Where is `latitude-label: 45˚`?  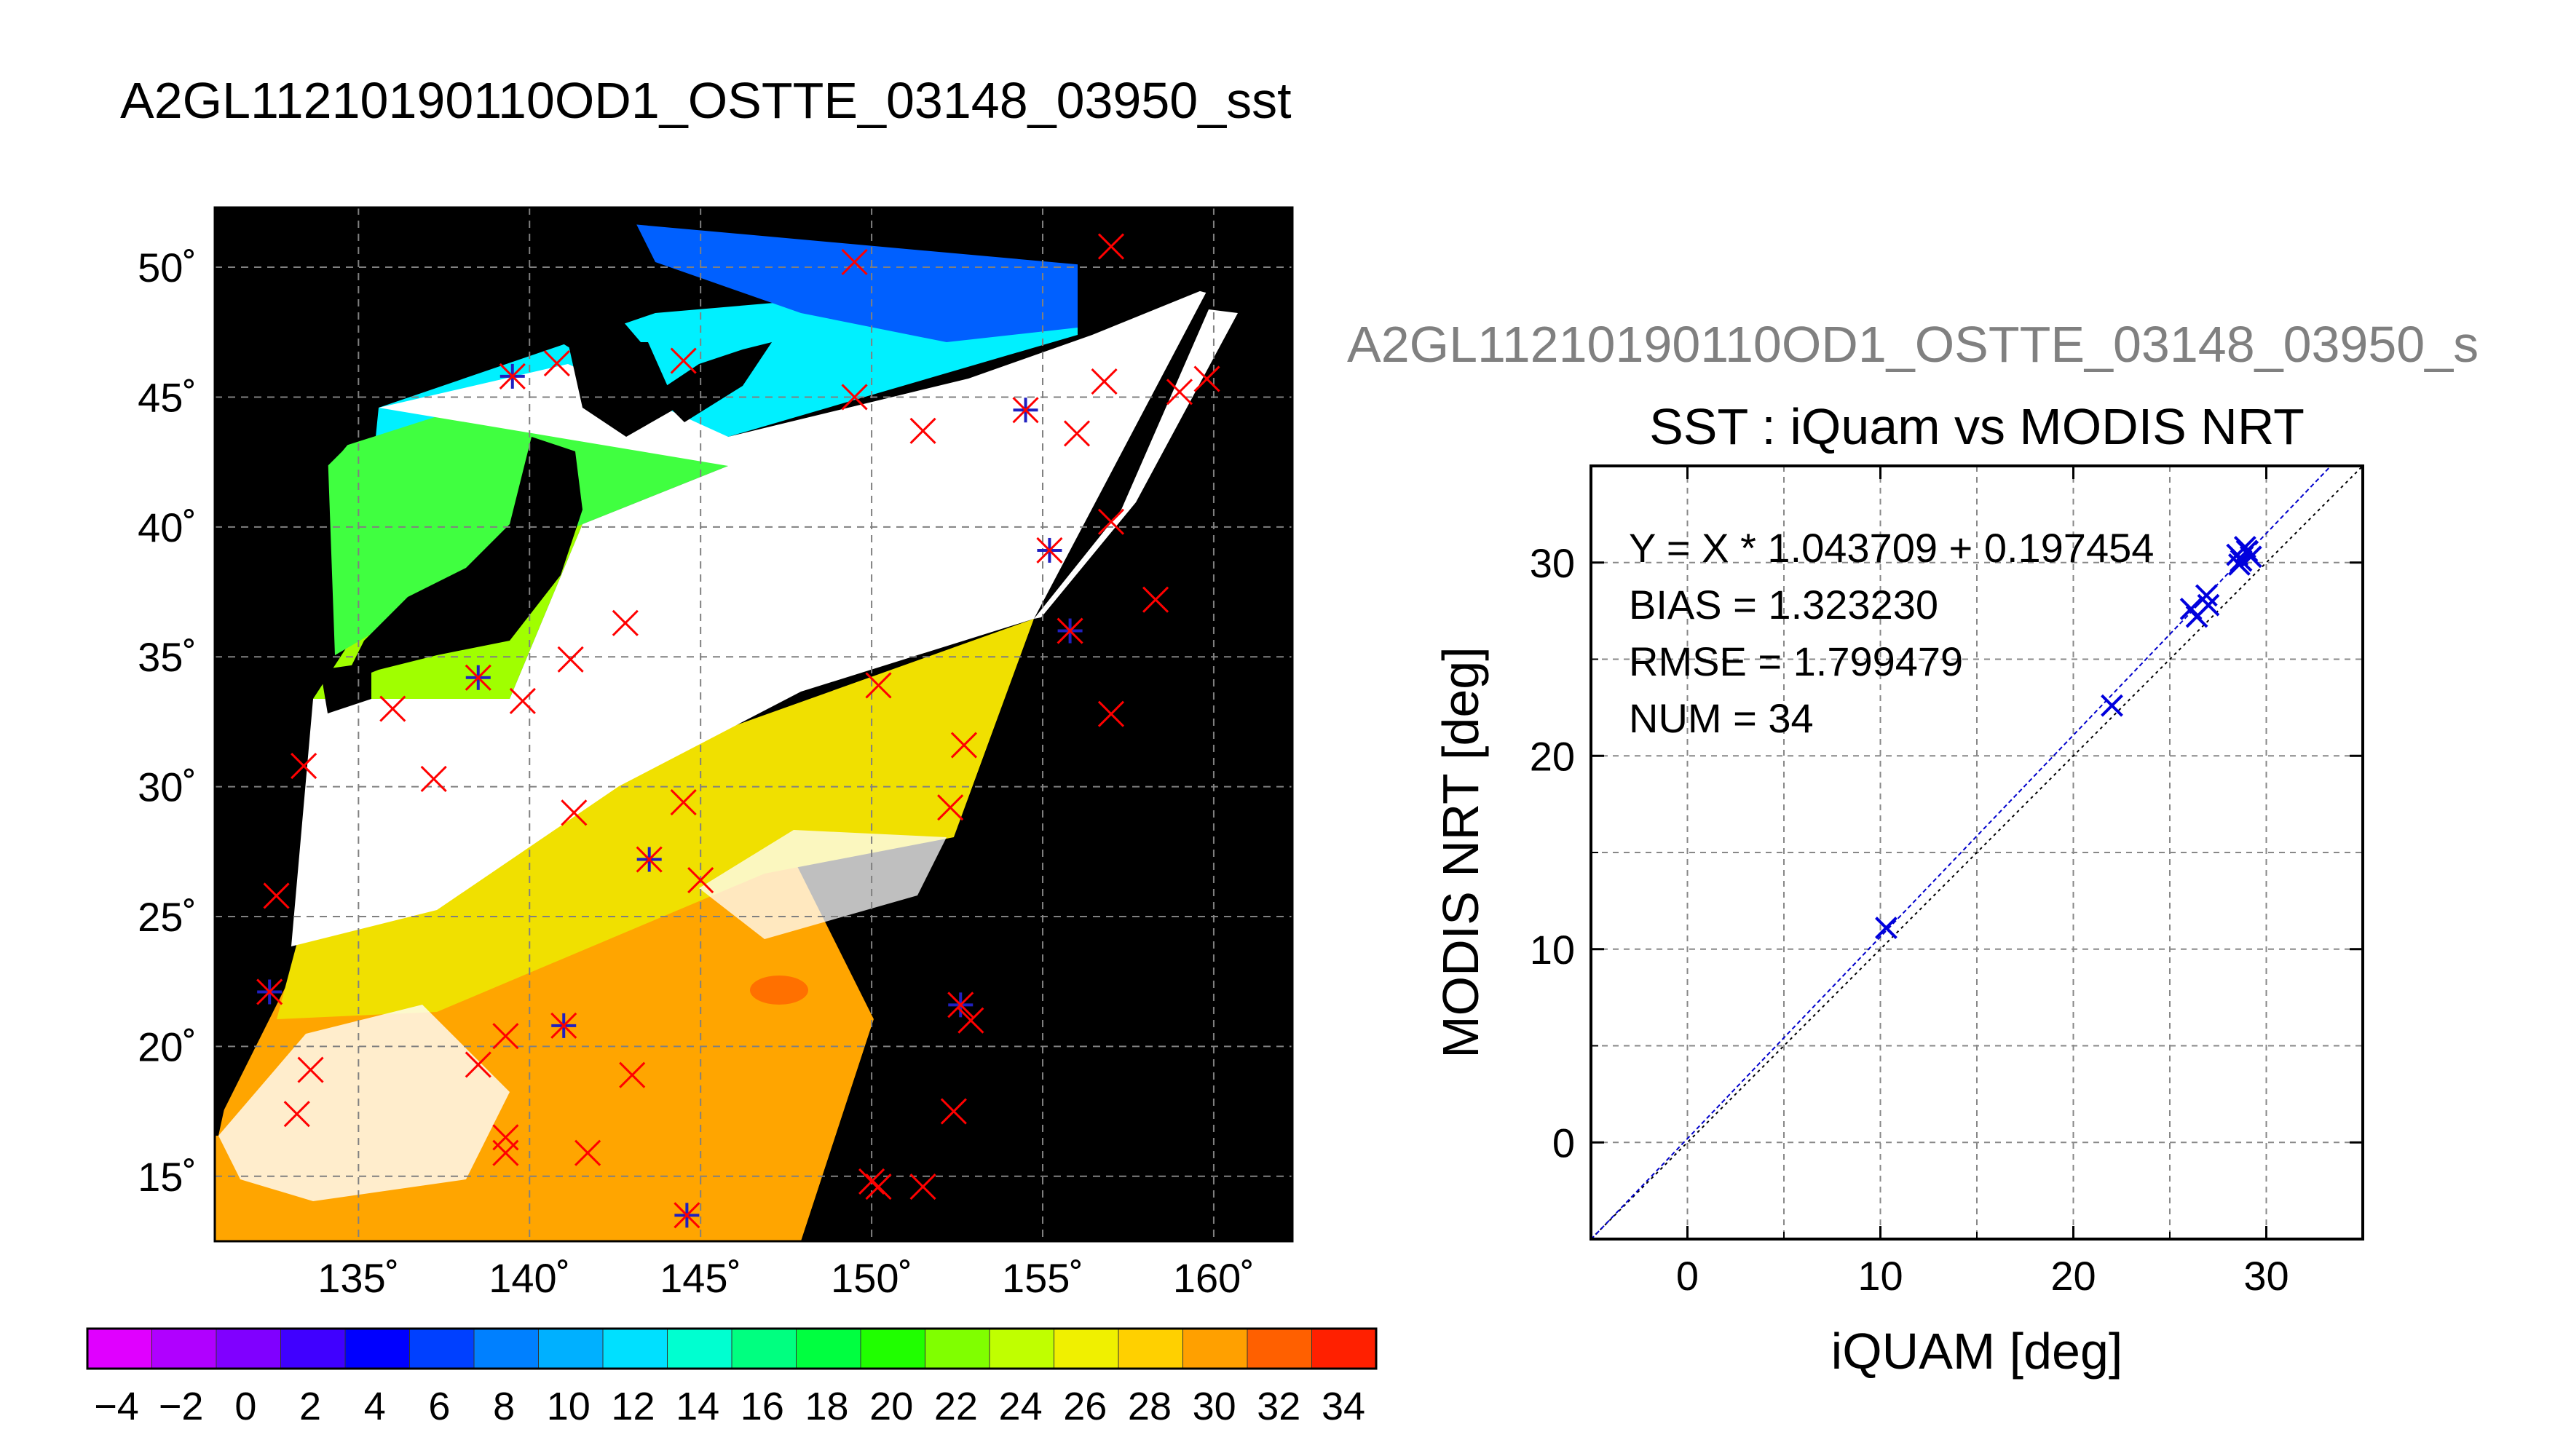 latitude-label: 45˚ is located at coordinates (167, 397).